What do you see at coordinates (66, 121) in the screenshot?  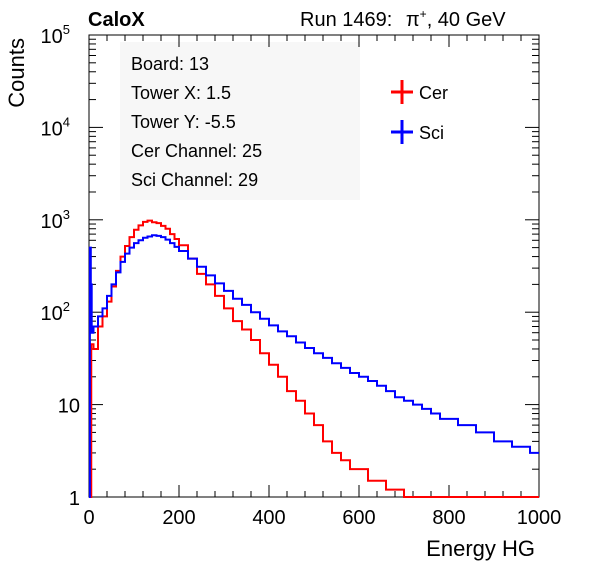 I see `y-tick-exponent: 4` at bounding box center [66, 121].